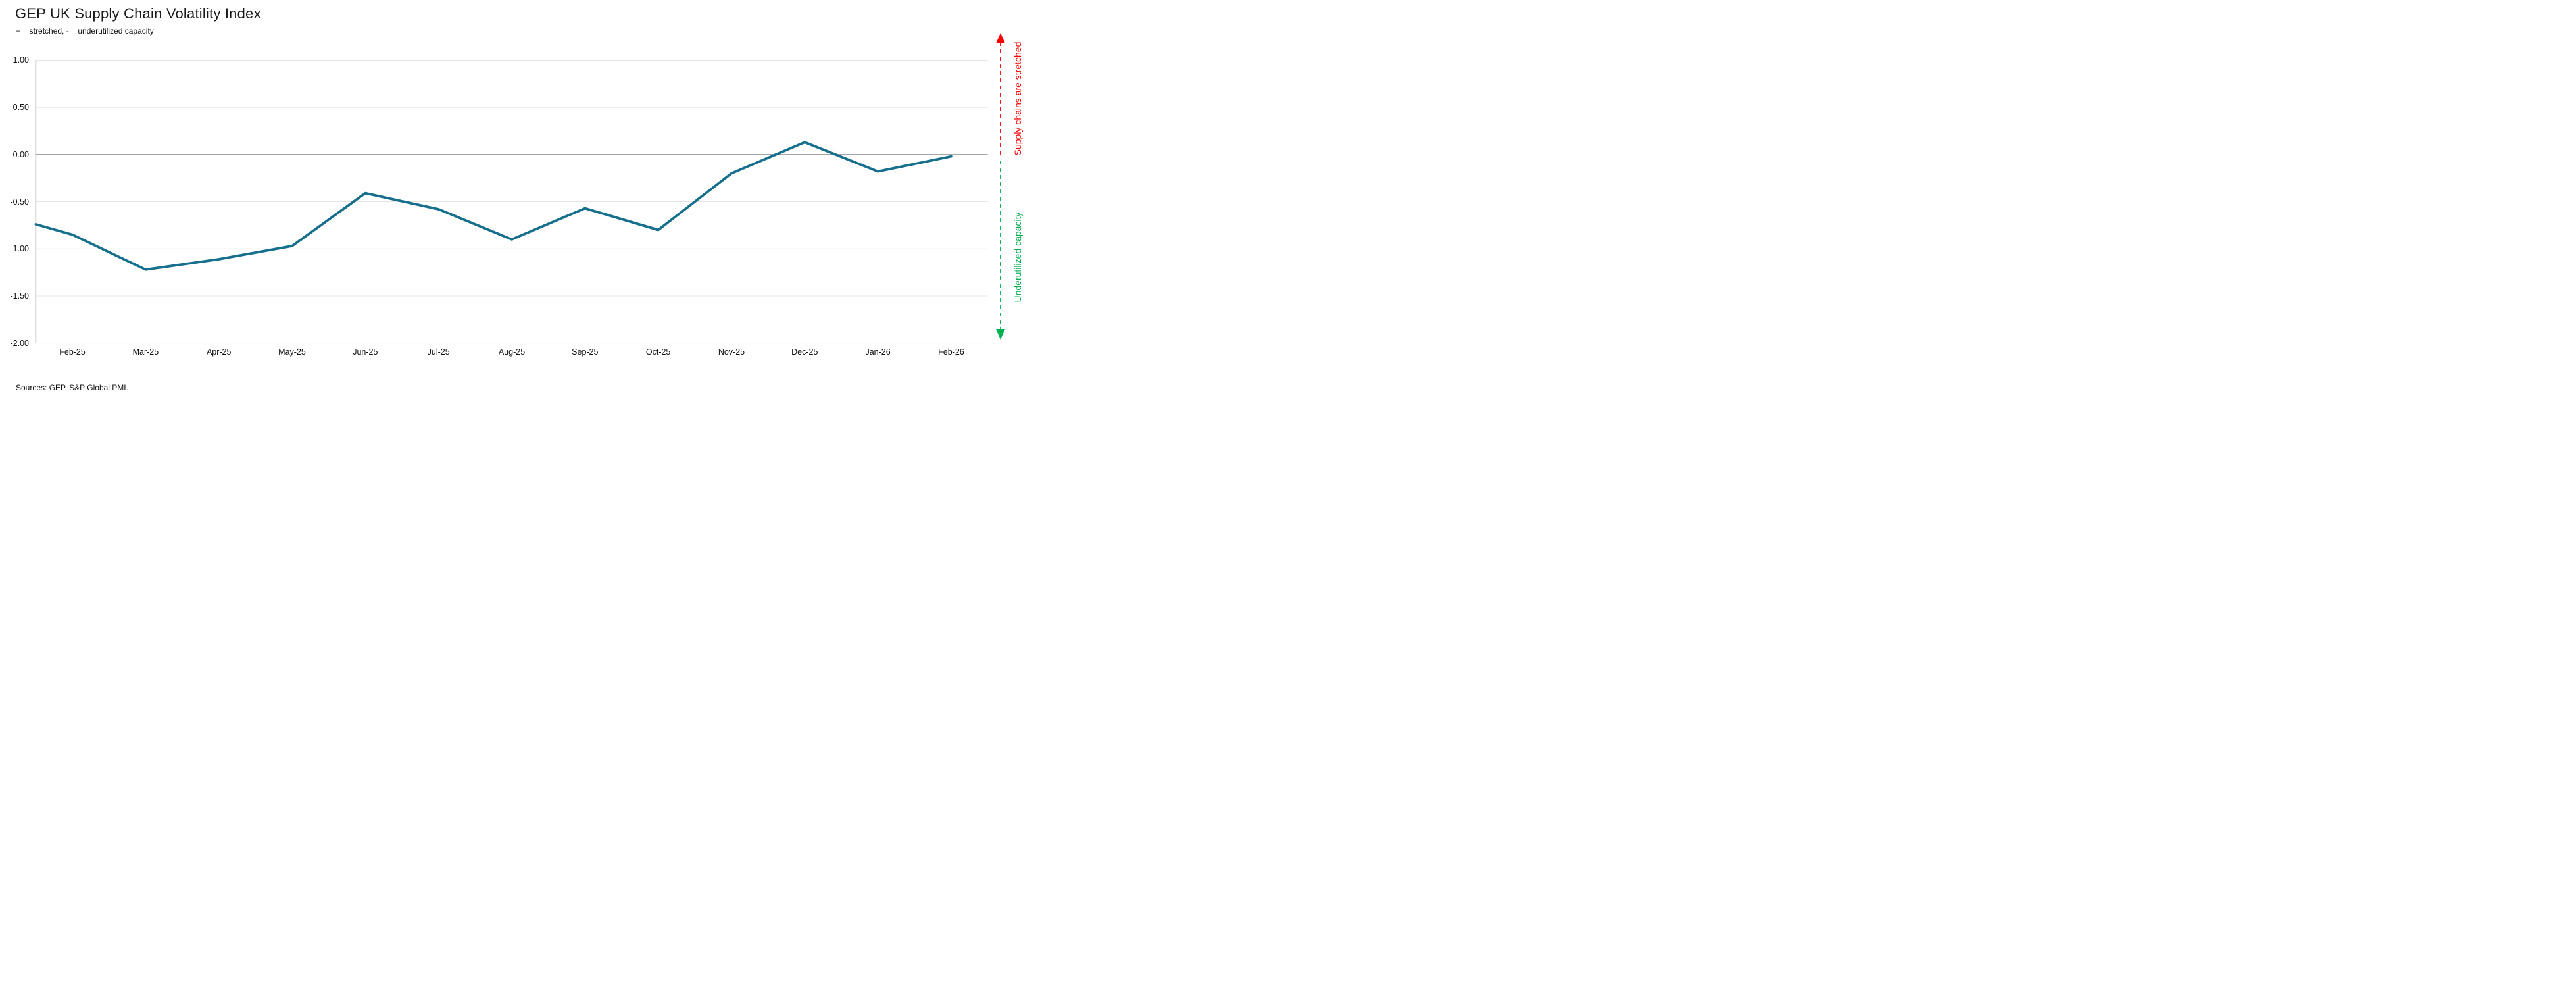 The height and width of the screenshot is (1006, 2576). What do you see at coordinates (20, 108) in the screenshot?
I see `y-axis-tick-label: 0.50` at bounding box center [20, 108].